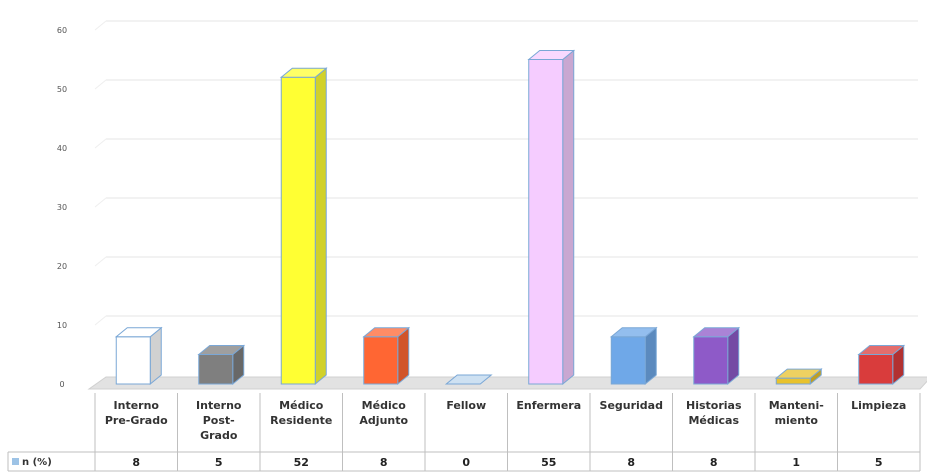 The image size is (927, 476). What do you see at coordinates (61, 384) in the screenshot?
I see `y-tick-label: 0` at bounding box center [61, 384].